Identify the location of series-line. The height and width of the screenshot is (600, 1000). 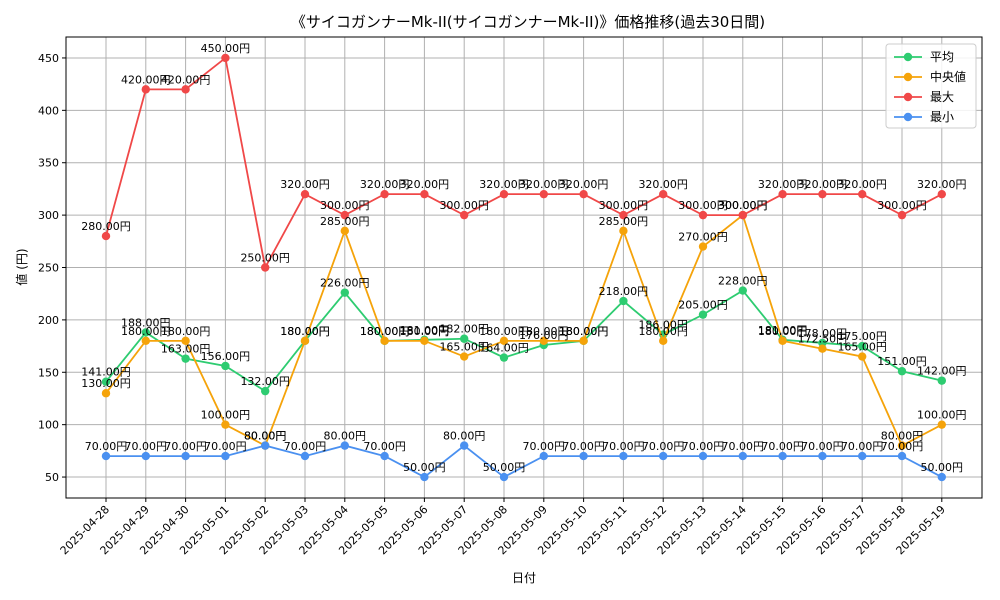
(524, 341).